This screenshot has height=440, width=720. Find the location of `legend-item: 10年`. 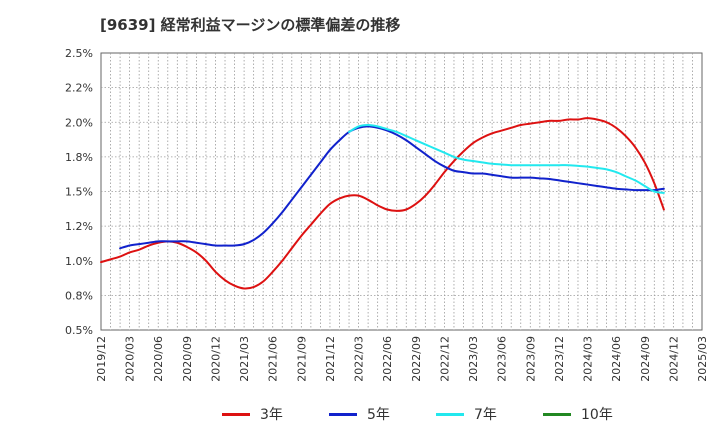

legend-item: 10年 is located at coordinates (578, 414).